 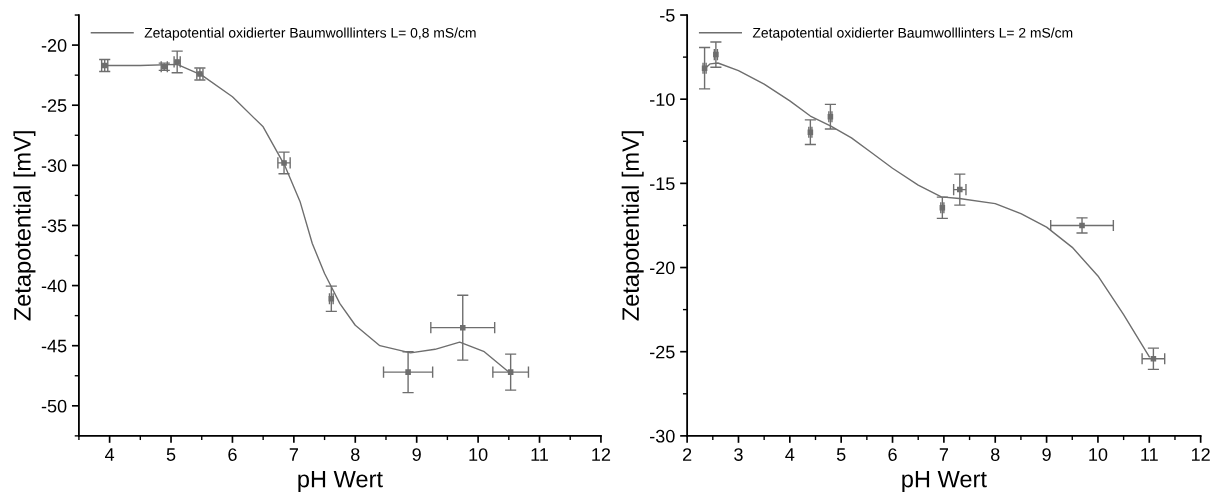 I want to click on y-tick-label: -15, so click(x=662, y=184).